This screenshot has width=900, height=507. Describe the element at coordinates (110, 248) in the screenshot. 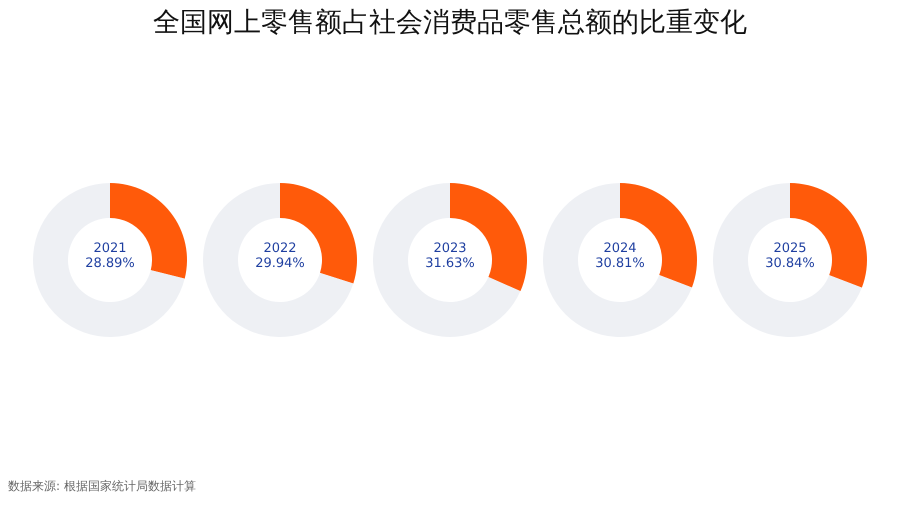

I see `text: 2021` at that location.